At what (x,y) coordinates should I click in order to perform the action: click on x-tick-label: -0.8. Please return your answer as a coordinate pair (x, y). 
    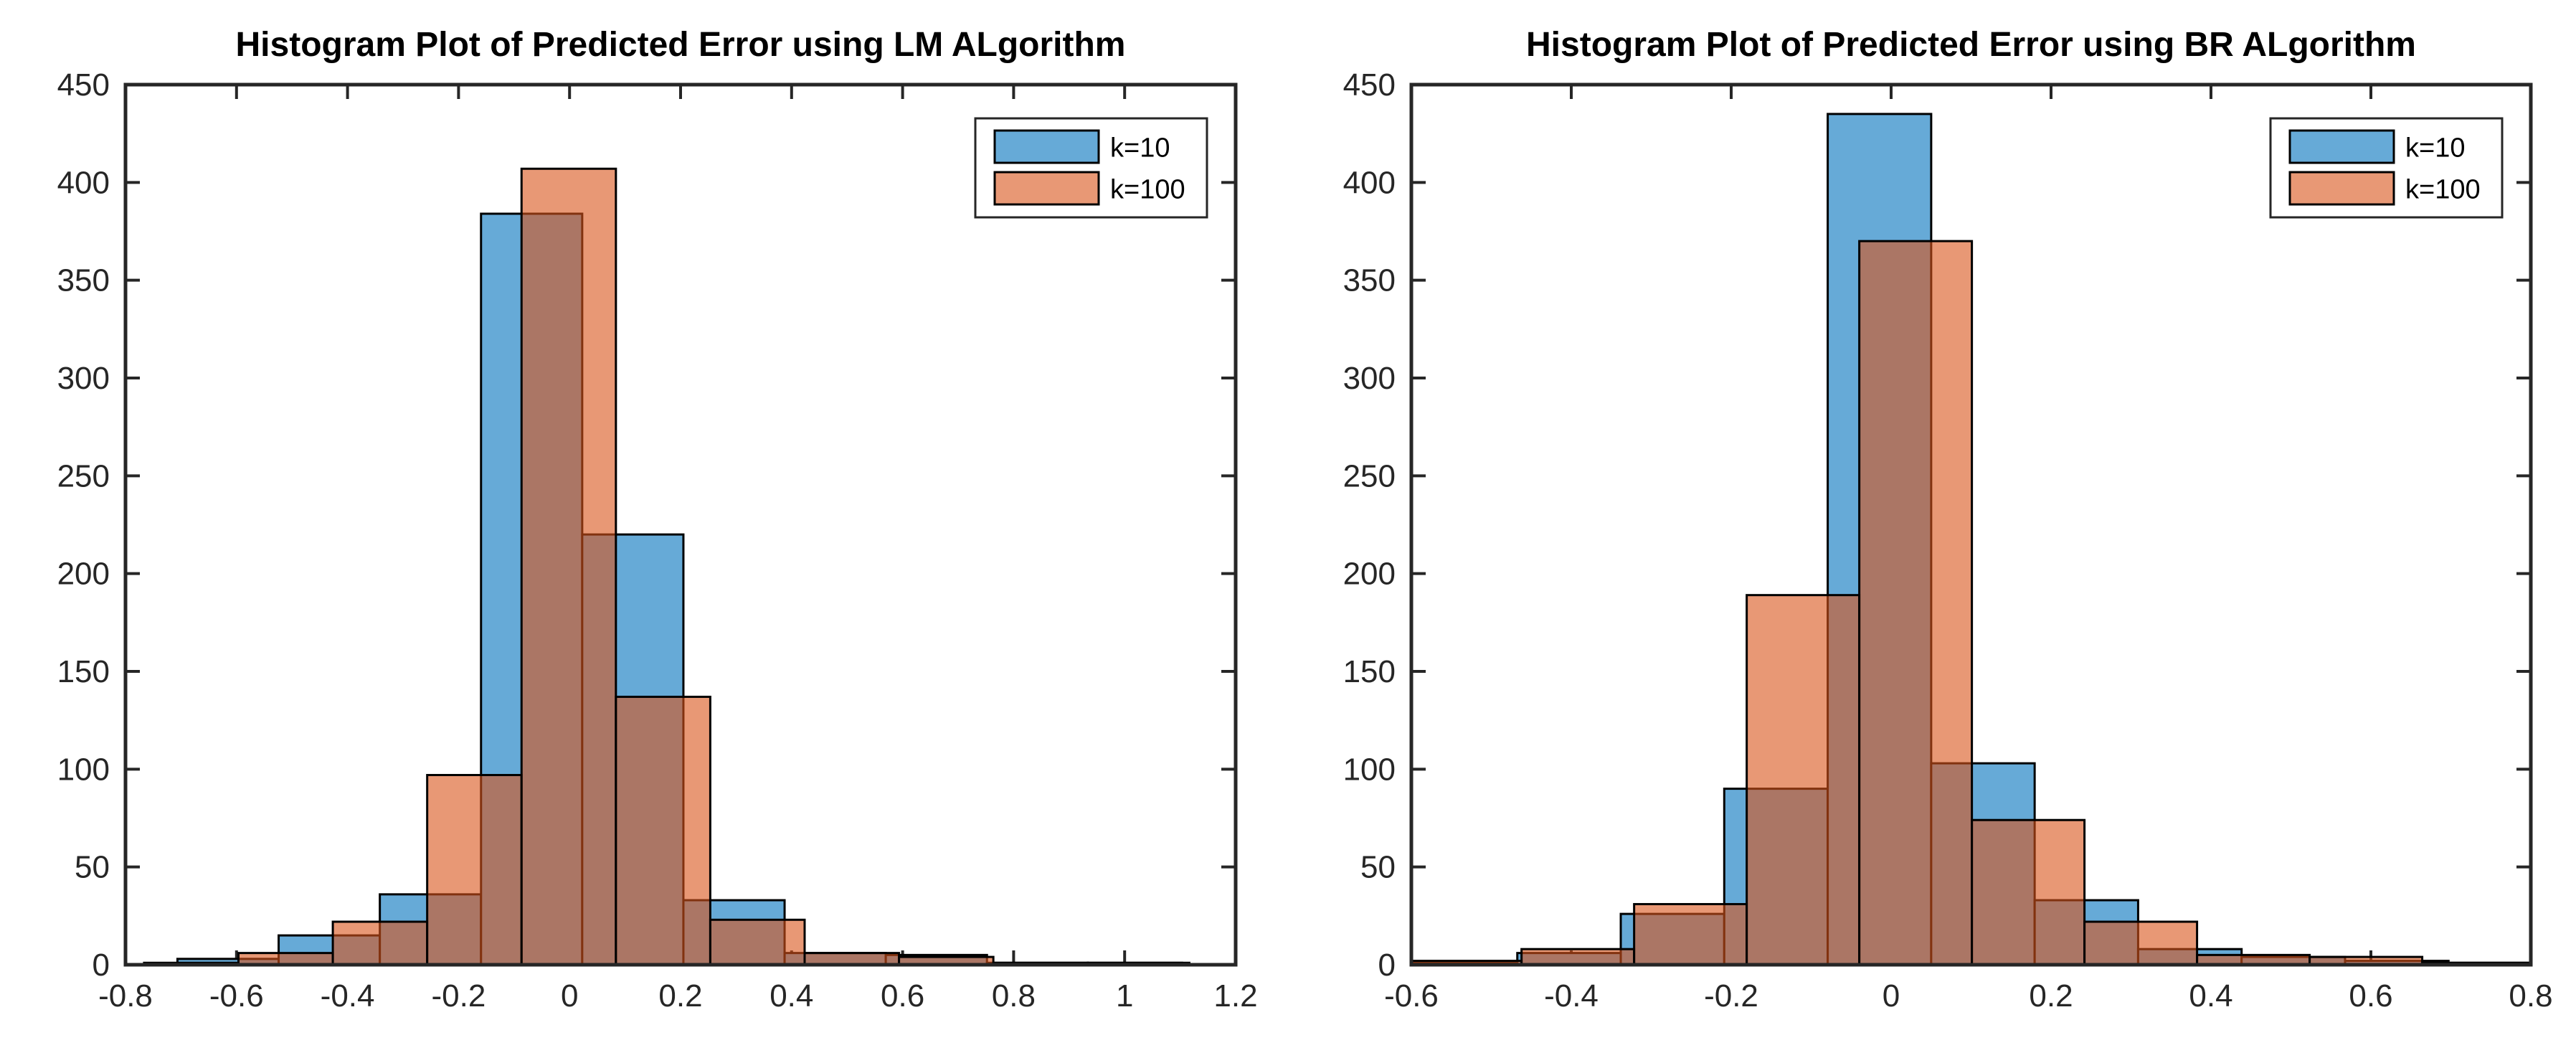
    Looking at the image, I should click on (125, 996).